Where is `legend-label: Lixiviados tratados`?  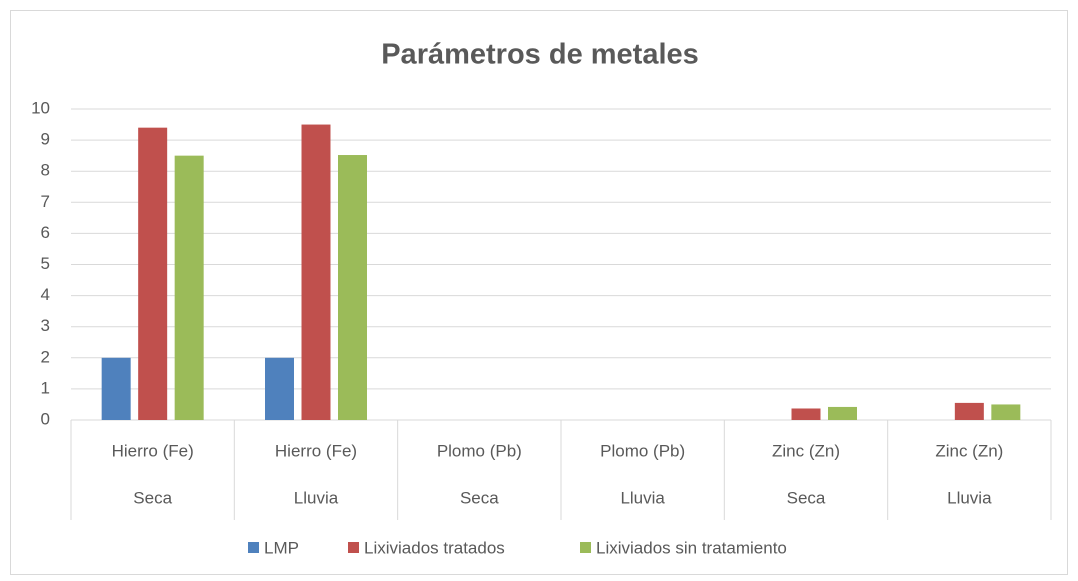 legend-label: Lixiviados tratados is located at coordinates (434, 547).